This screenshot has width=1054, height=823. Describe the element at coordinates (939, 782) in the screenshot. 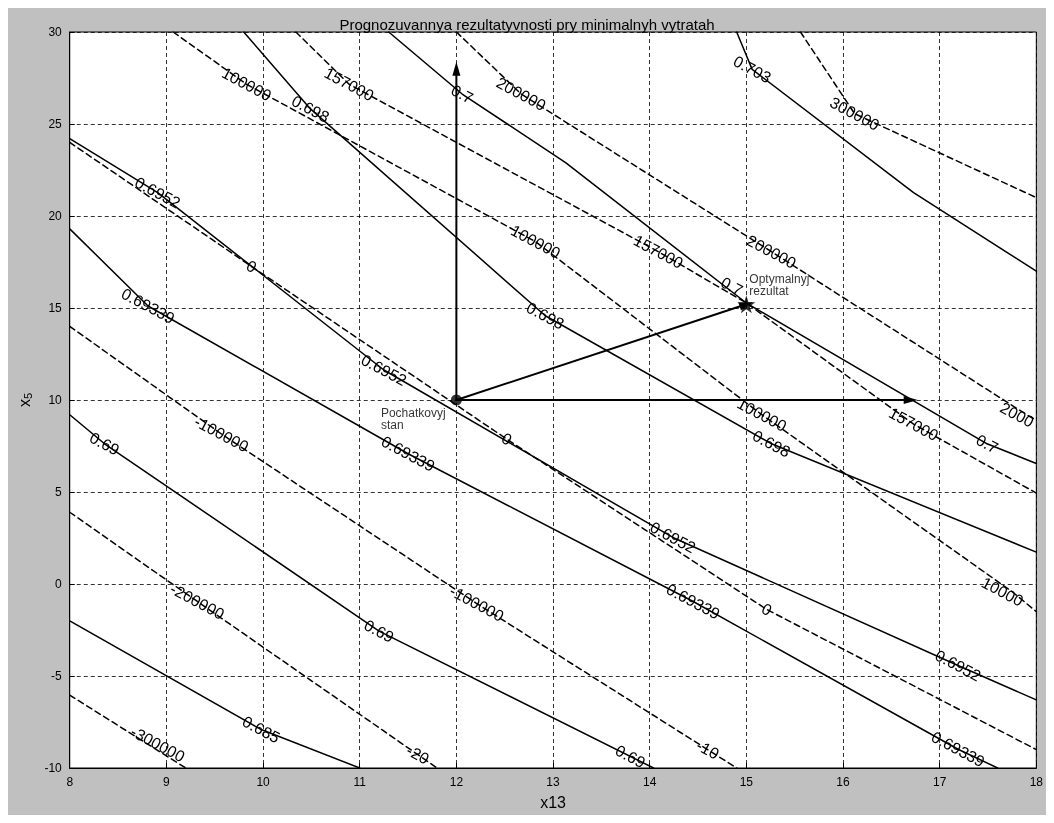

I see `x-tick-label: 17` at that location.